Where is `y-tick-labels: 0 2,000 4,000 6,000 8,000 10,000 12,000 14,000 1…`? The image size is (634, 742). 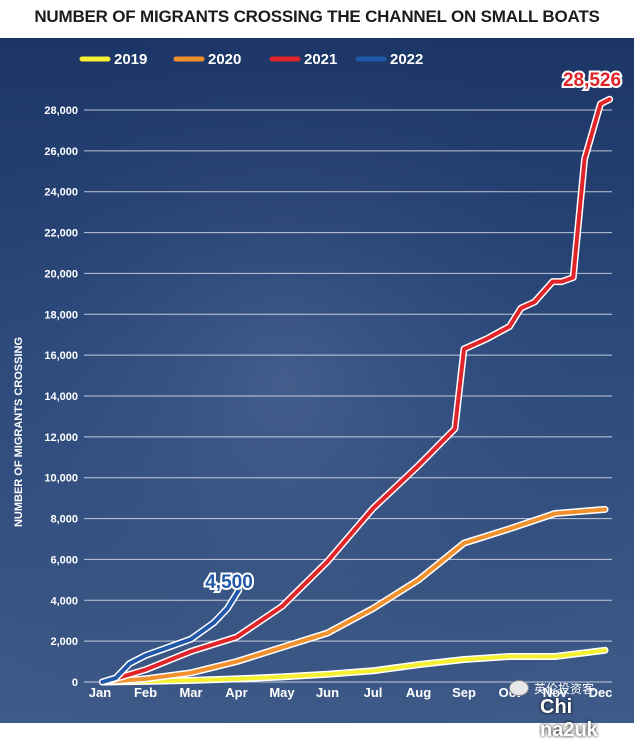
y-tick-labels: 0 2,000 4,000 6,000 8,000 10,000 12,000 14,000 1… is located at coordinates (61, 397).